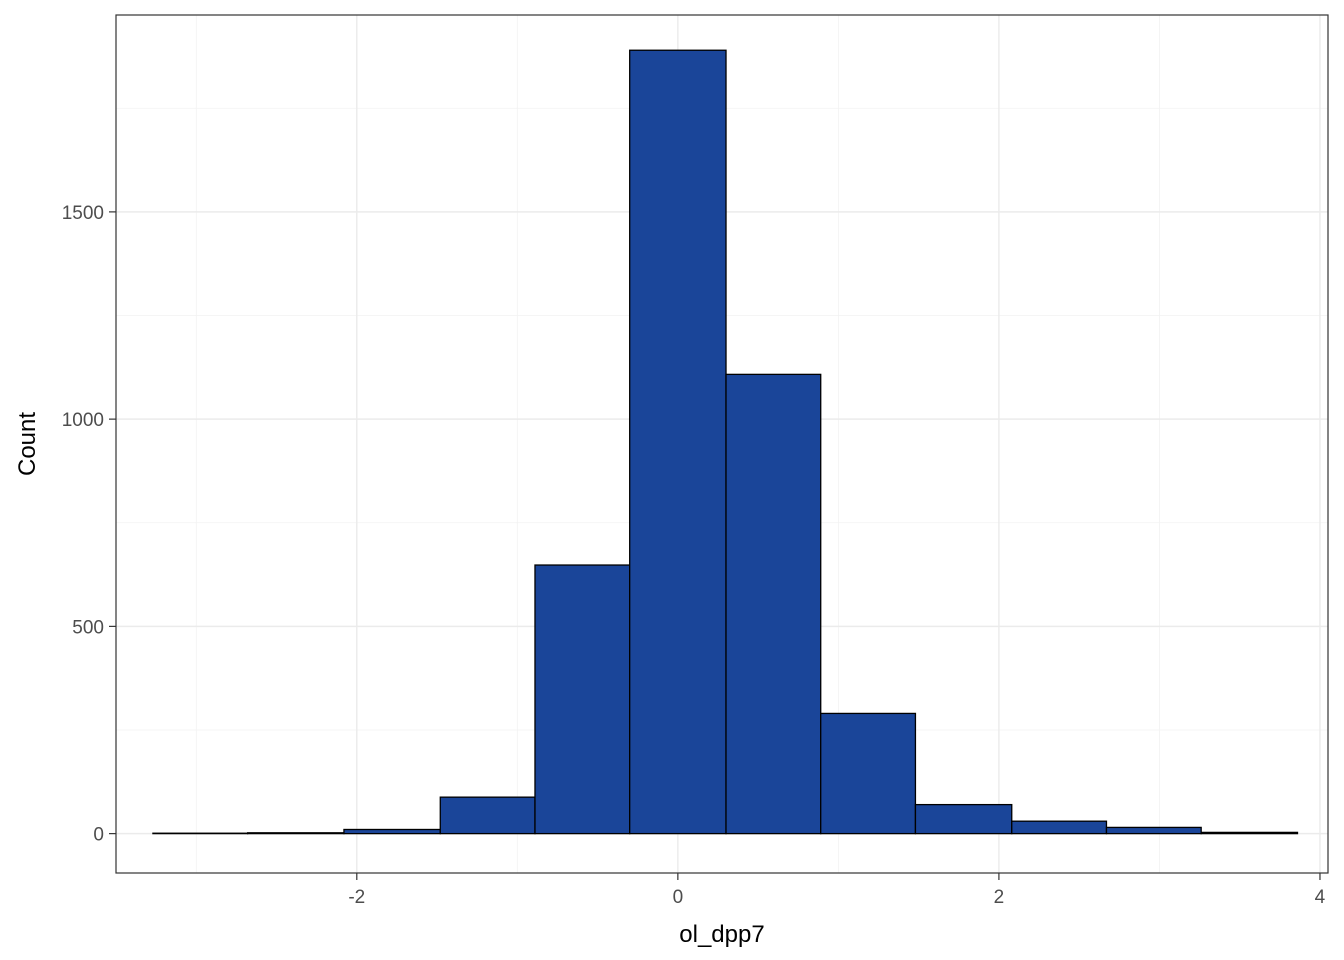 The width and height of the screenshot is (1344, 960). I want to click on x-tick-label: -2, so click(356, 897).